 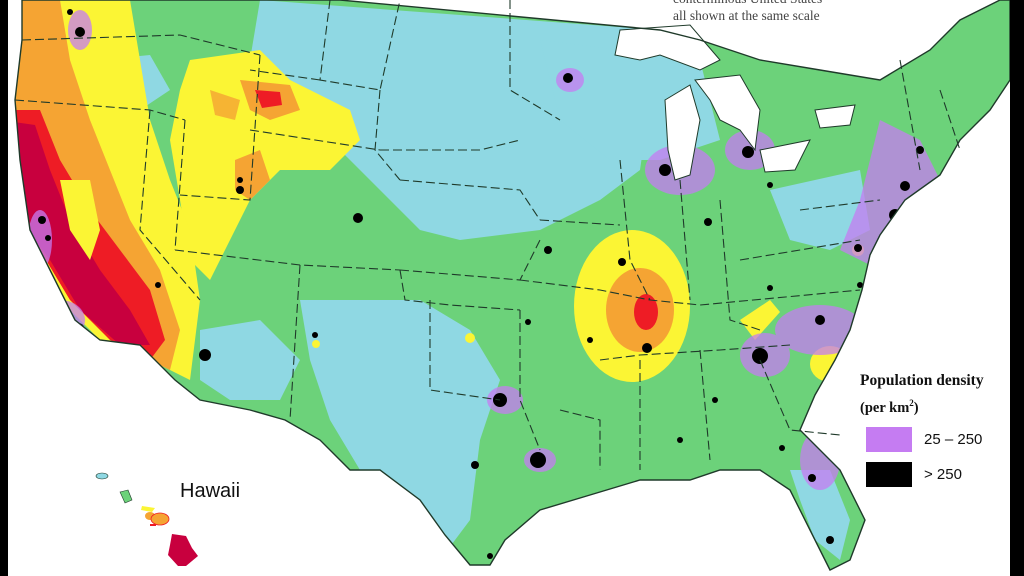 I want to click on legend-item-label: 25 – 250, so click(x=953, y=439).